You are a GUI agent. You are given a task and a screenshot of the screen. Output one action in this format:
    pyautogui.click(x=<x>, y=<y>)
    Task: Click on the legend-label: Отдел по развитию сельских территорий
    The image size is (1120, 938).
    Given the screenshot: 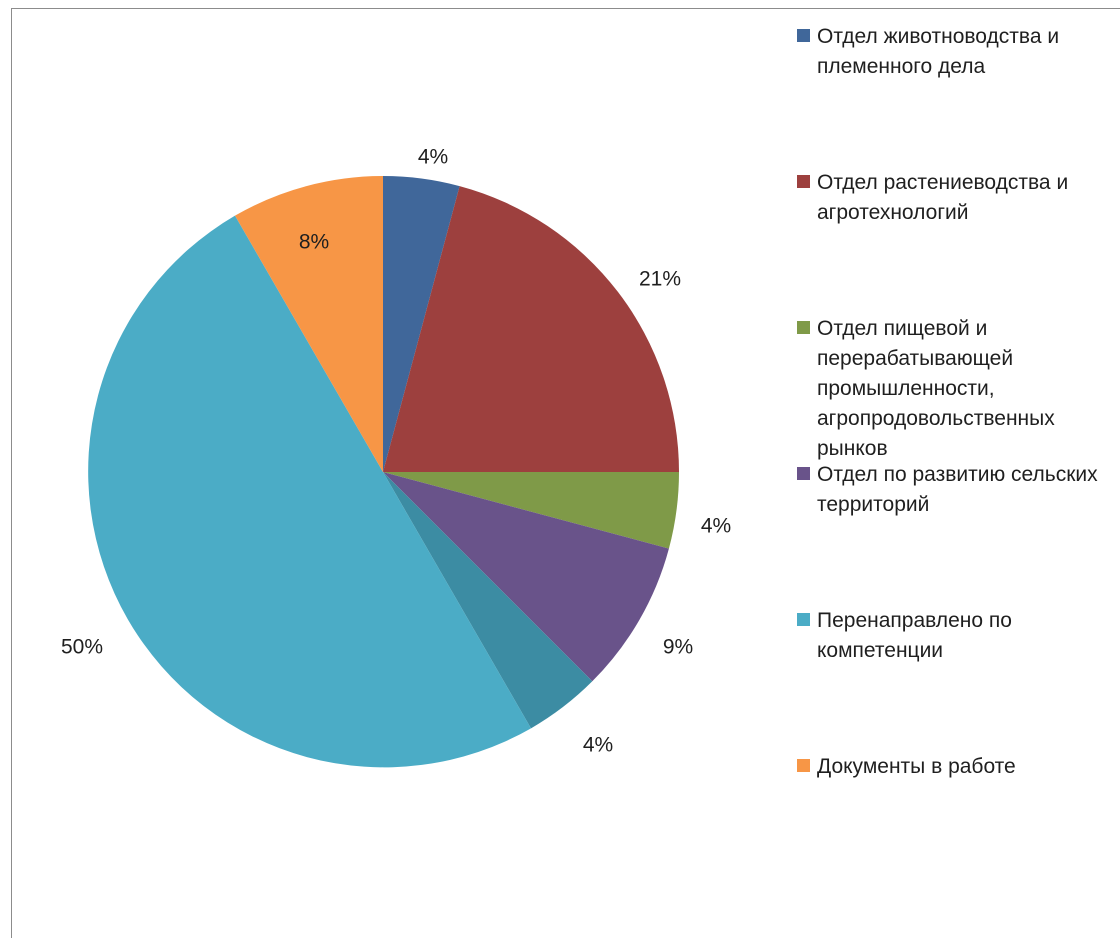 What is the action you would take?
    pyautogui.click(x=957, y=489)
    